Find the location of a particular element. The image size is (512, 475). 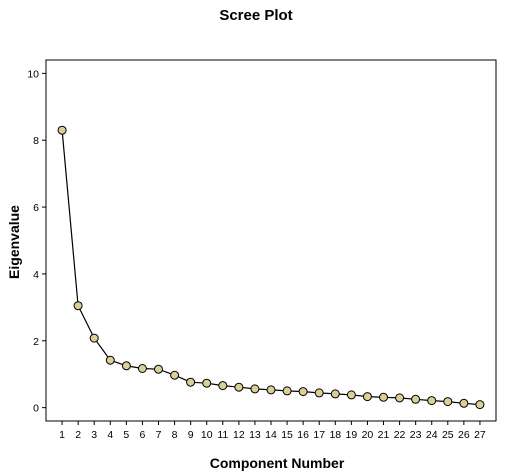

y-tick-label: 6 is located at coordinates (36, 208).